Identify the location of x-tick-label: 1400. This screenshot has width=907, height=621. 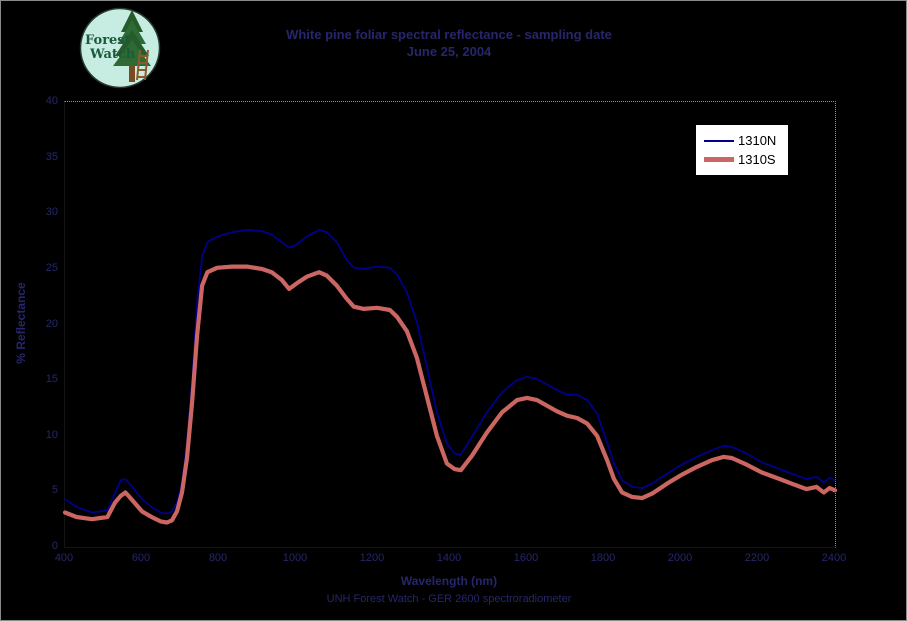
(449, 558).